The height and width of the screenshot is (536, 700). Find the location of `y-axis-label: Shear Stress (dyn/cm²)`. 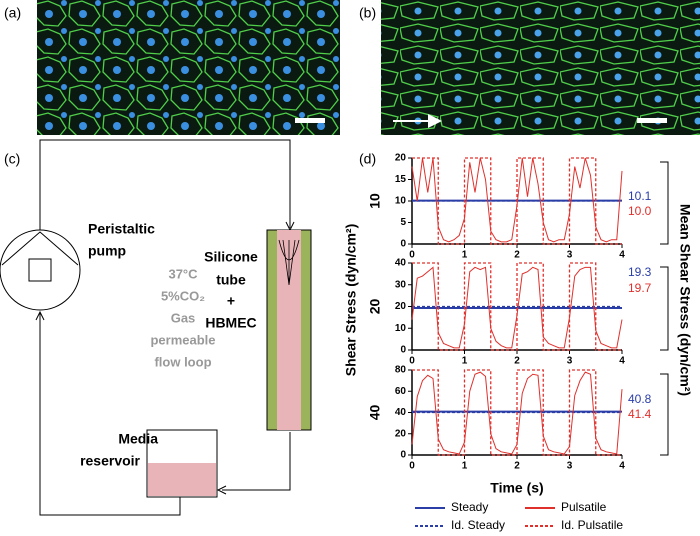

y-axis-label: Shear Stress (dyn/cm²) is located at coordinates (351, 300).